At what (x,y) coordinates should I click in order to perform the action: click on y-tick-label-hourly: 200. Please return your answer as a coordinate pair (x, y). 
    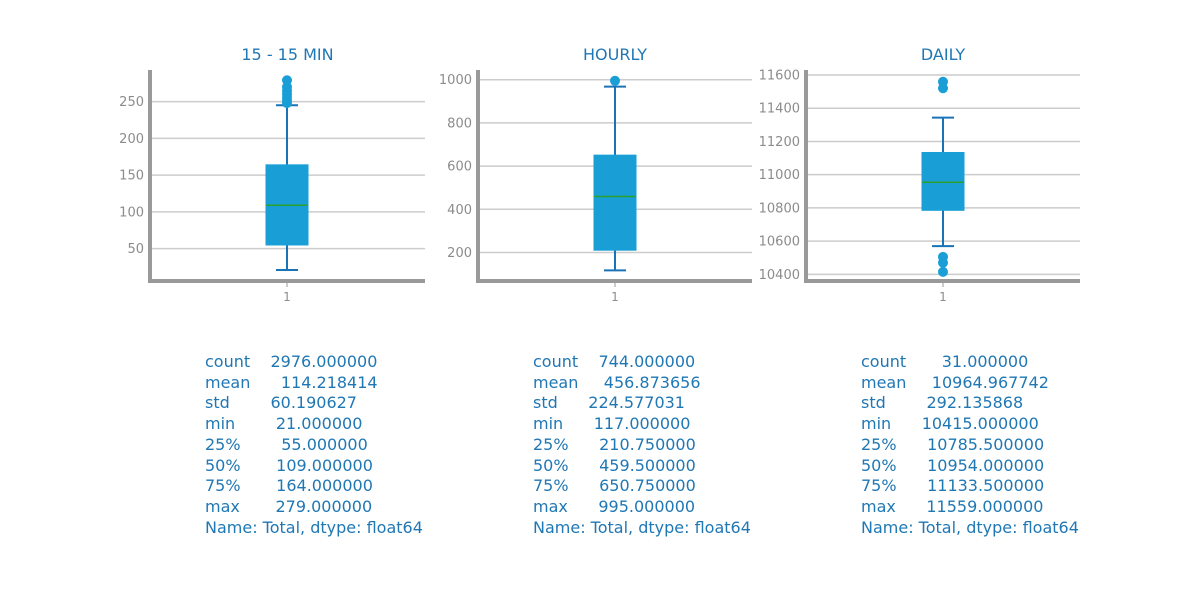
    Looking at the image, I should click on (459, 253).